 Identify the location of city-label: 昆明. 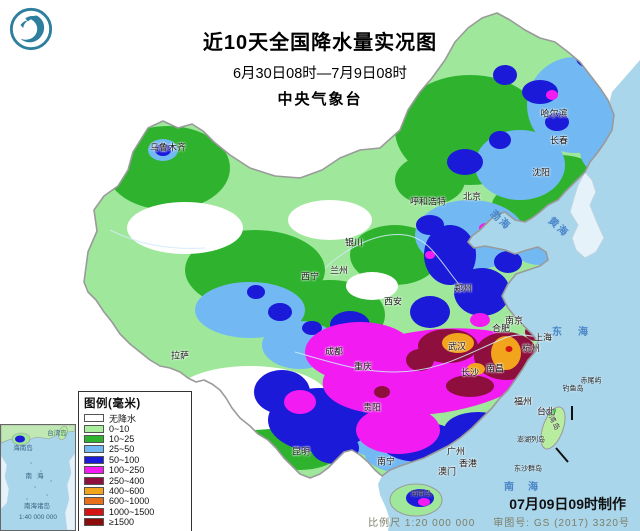
(301, 451).